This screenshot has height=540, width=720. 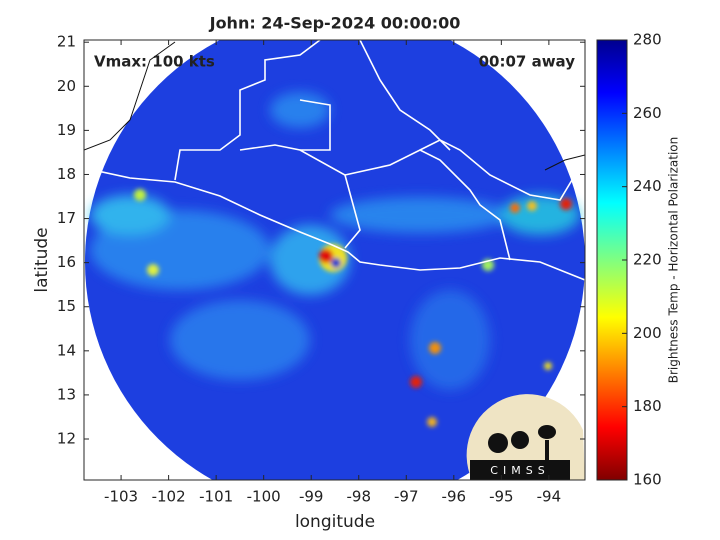 What do you see at coordinates (66, 350) in the screenshot?
I see `y-tick-label: 14` at bounding box center [66, 350].